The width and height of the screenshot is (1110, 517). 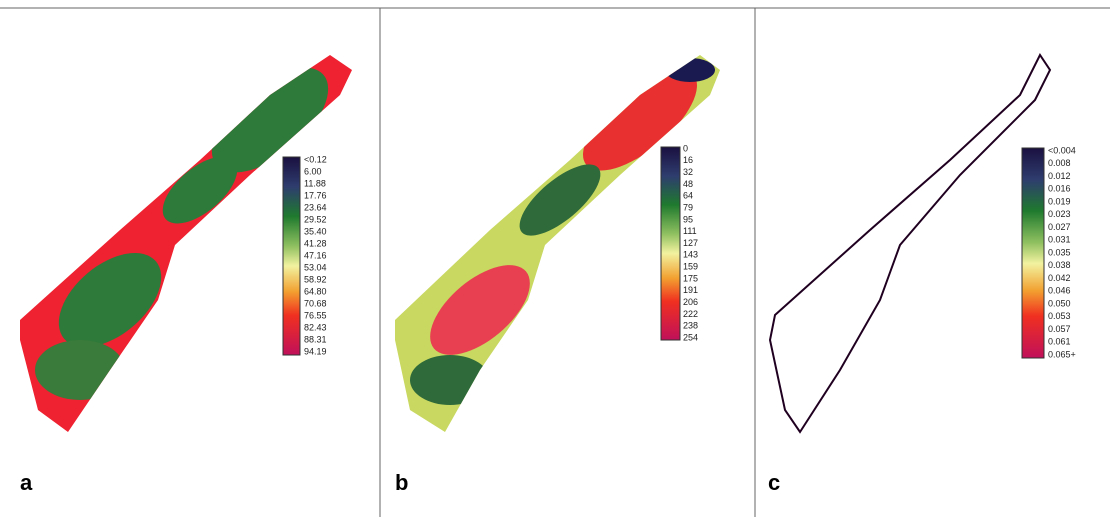 I want to click on legend-label: 0.023, so click(x=1059, y=214).